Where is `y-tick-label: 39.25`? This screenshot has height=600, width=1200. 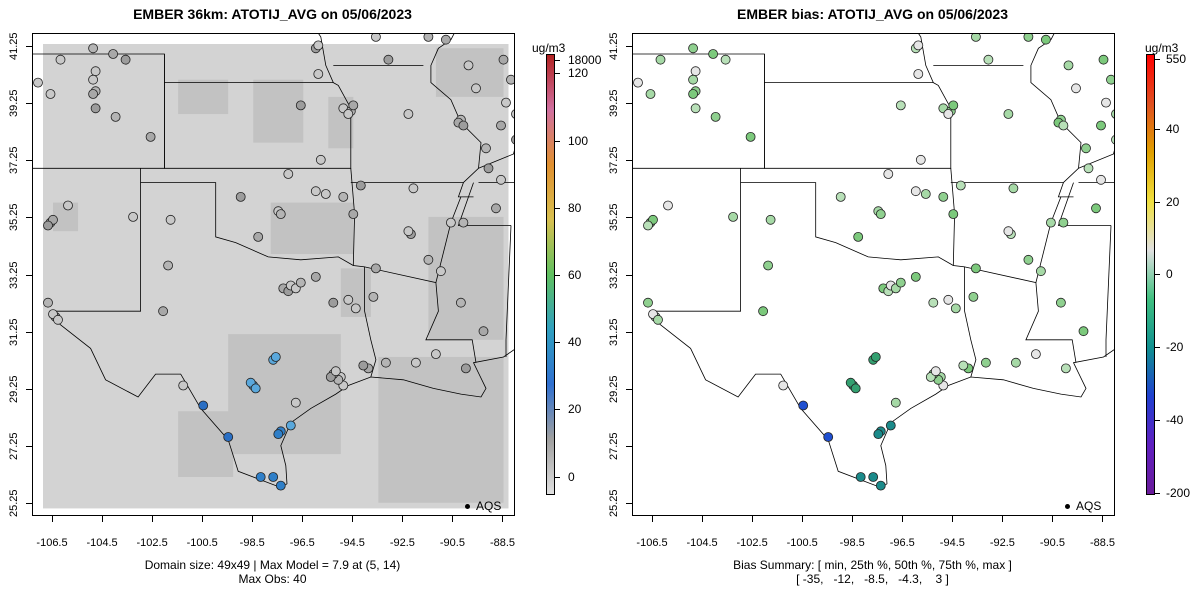
y-tick-label: 39.25 is located at coordinates (614, 103).